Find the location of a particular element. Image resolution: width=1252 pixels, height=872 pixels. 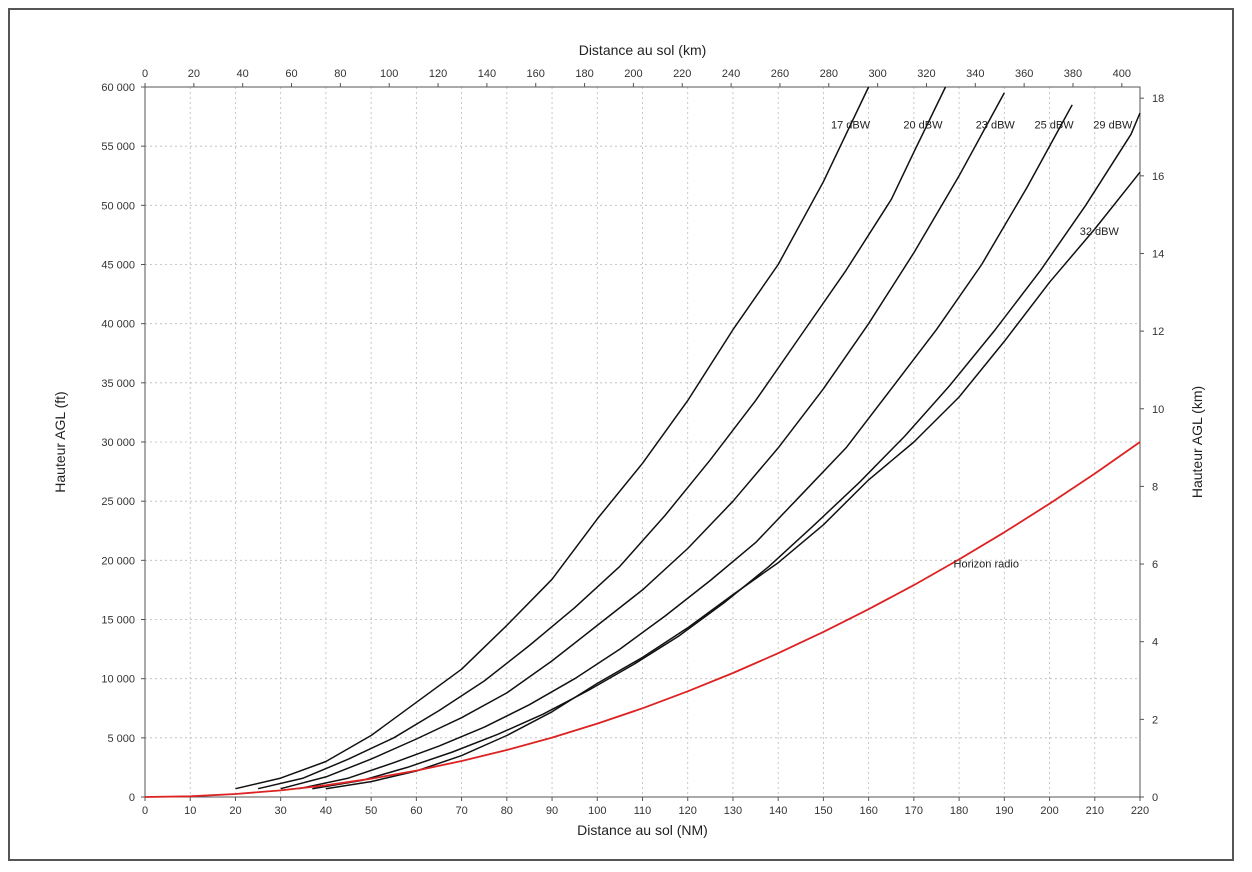

y-tick-label-9: 45 000 is located at coordinates (118, 266).